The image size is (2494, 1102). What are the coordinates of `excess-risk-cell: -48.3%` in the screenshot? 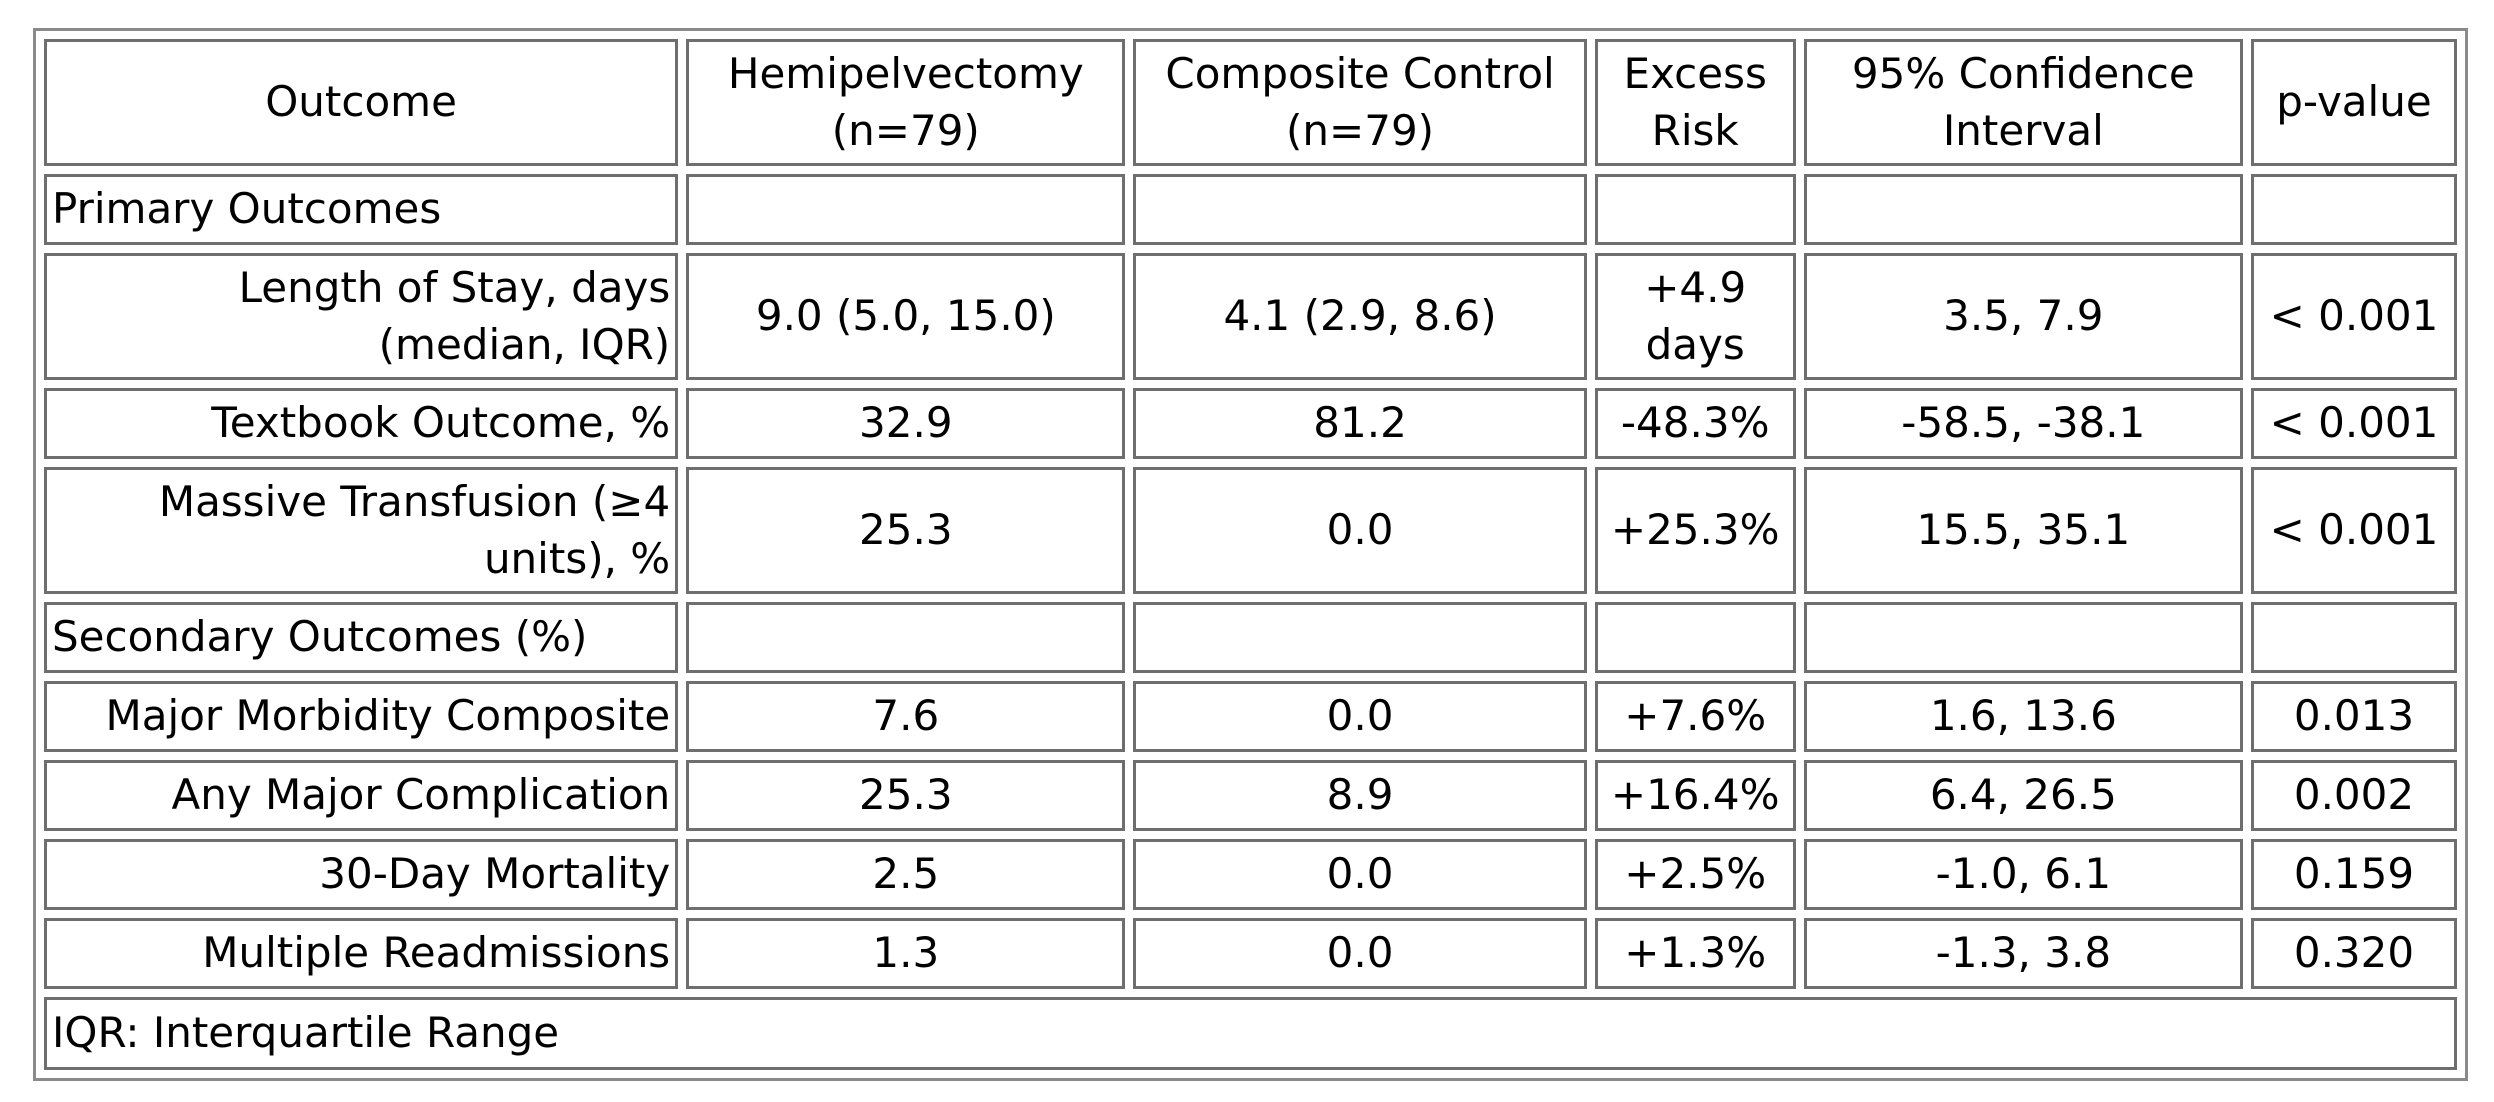 It's located at (1695, 423).